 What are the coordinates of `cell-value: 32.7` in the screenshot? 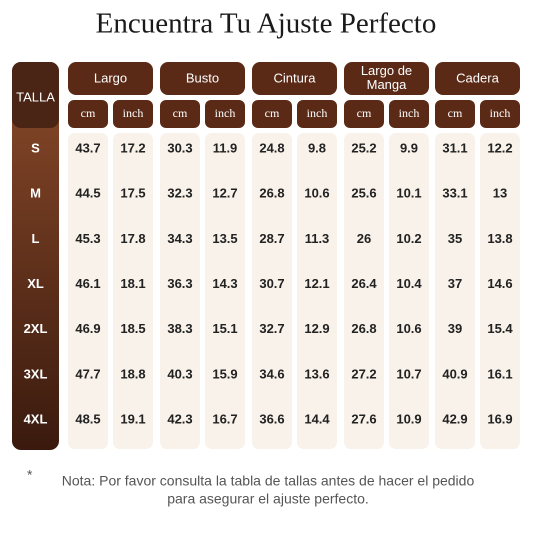 It's located at (271, 328).